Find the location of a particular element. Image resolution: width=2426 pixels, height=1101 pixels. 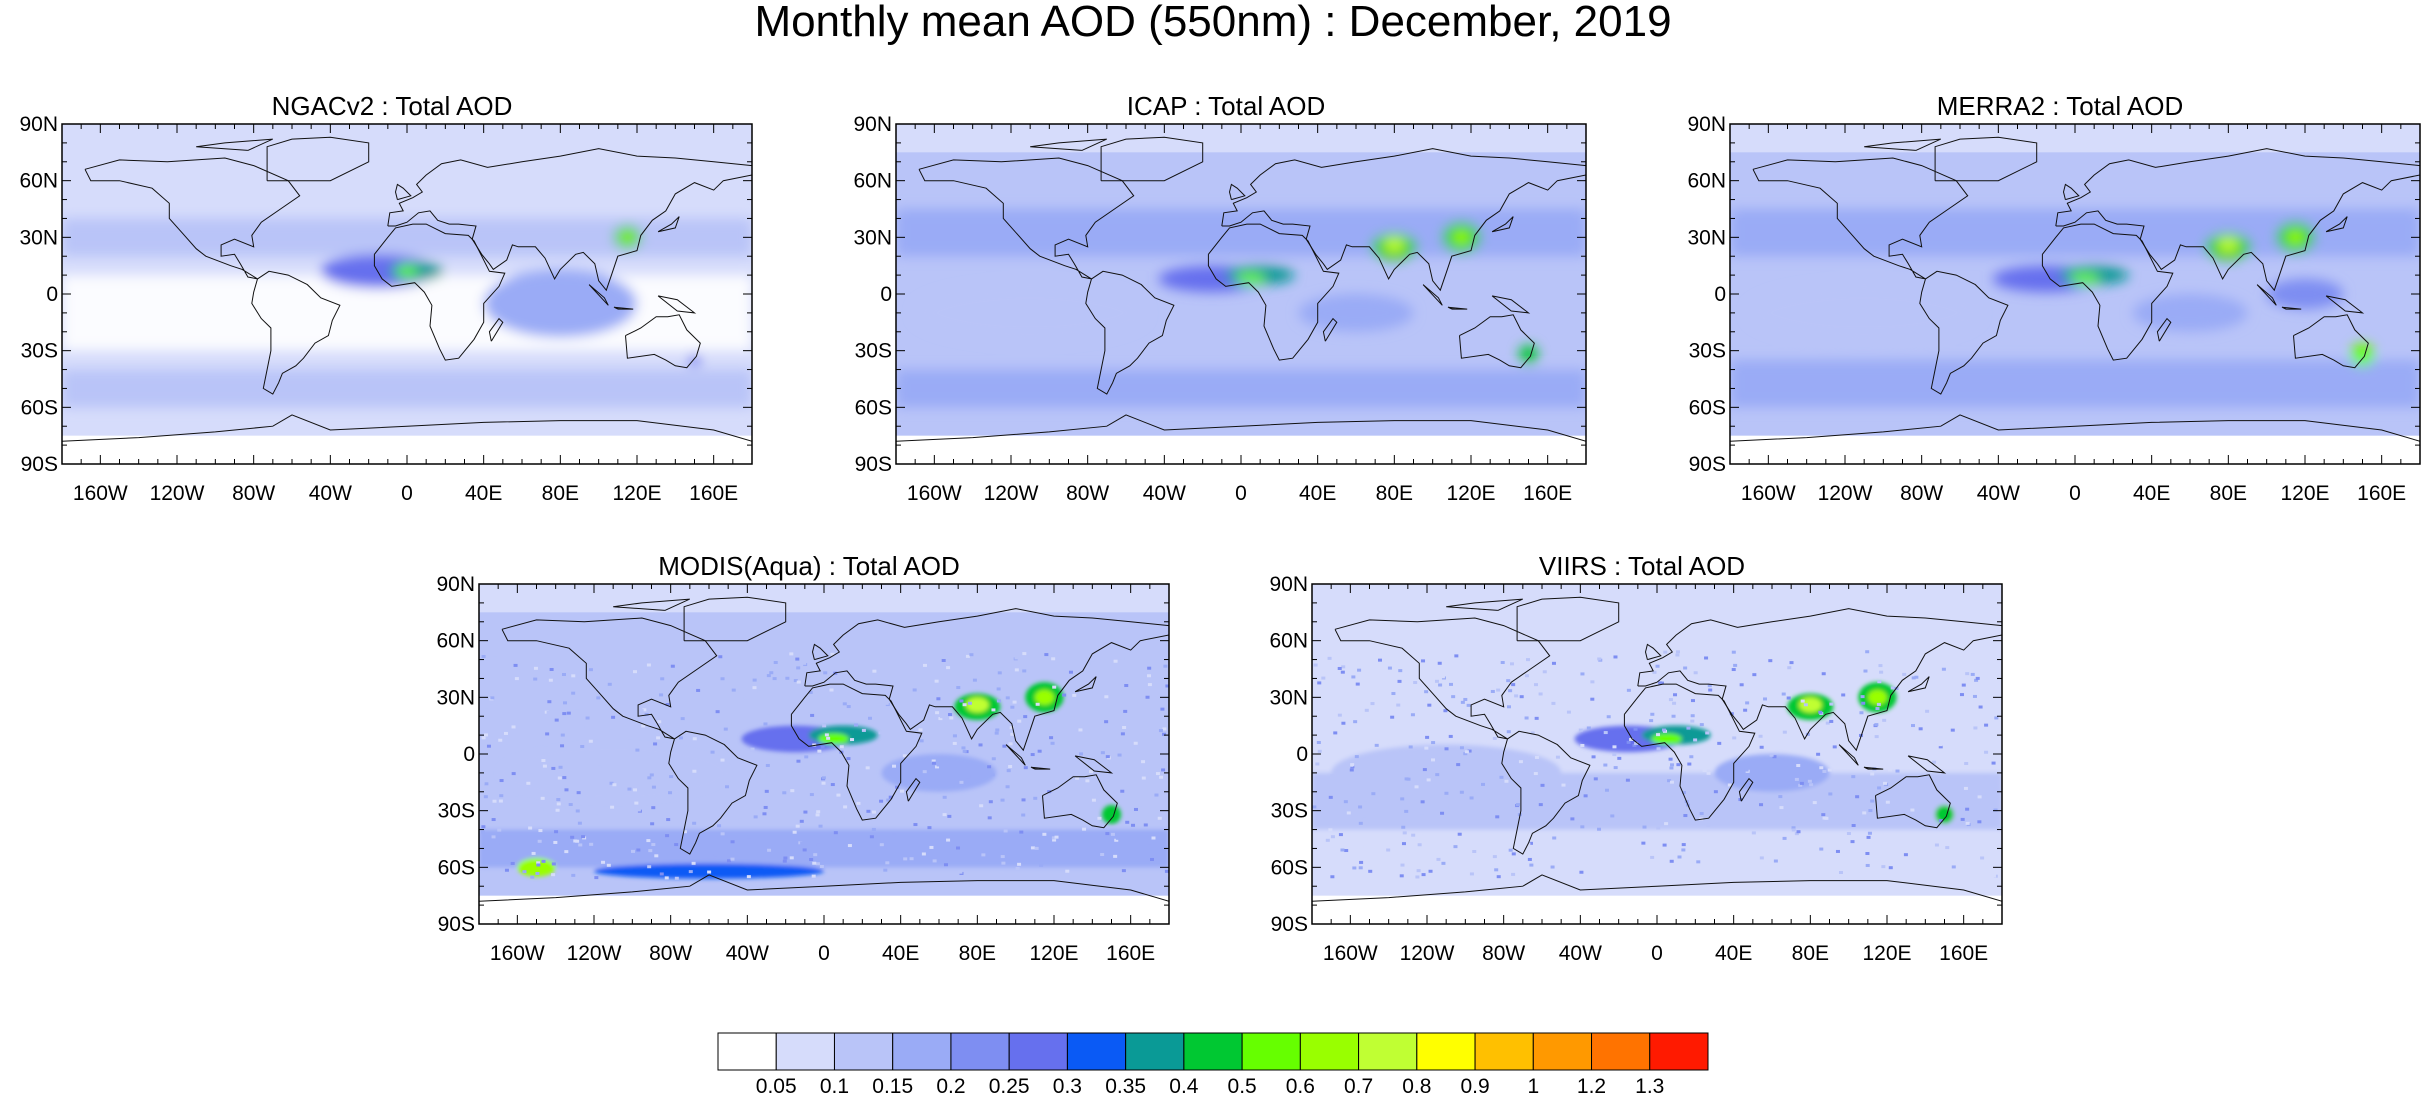

lat-label: 30N is located at coordinates (38, 237).